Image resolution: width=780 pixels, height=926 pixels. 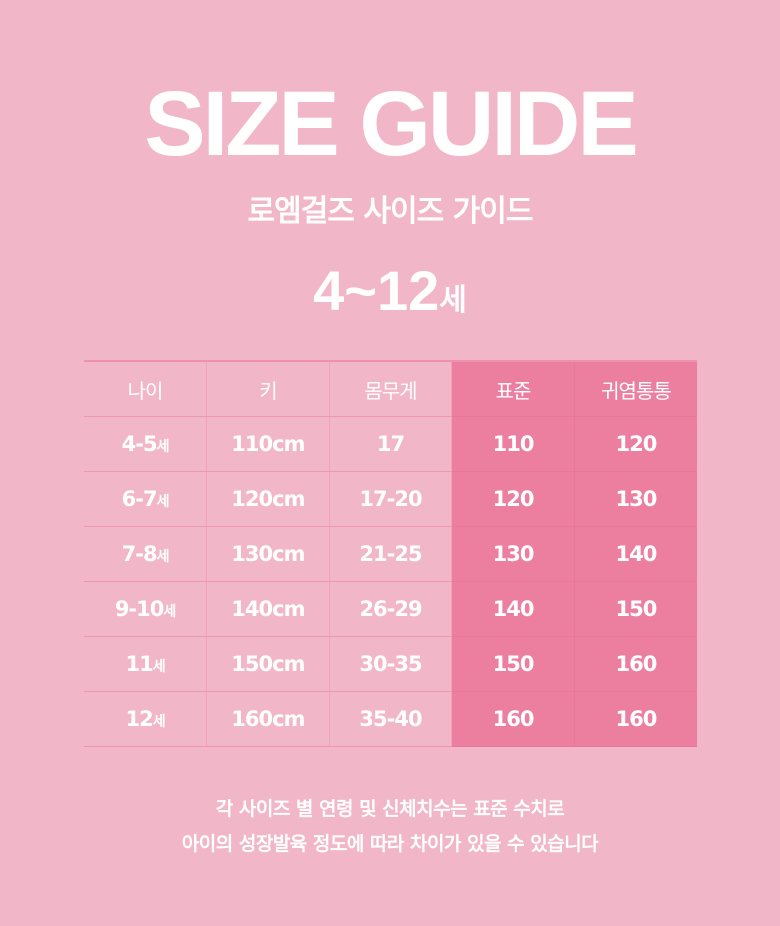 What do you see at coordinates (513, 499) in the screenshot?
I see `cell-standard: 120` at bounding box center [513, 499].